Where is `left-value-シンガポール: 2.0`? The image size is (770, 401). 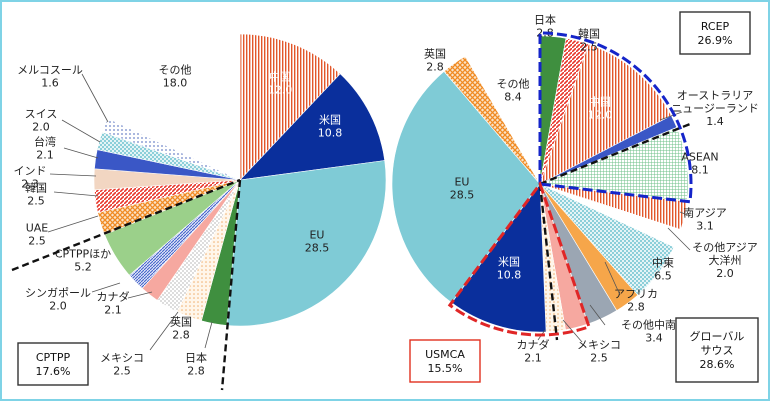
left-value-シンガポール: 2.0 is located at coordinates (58, 306).